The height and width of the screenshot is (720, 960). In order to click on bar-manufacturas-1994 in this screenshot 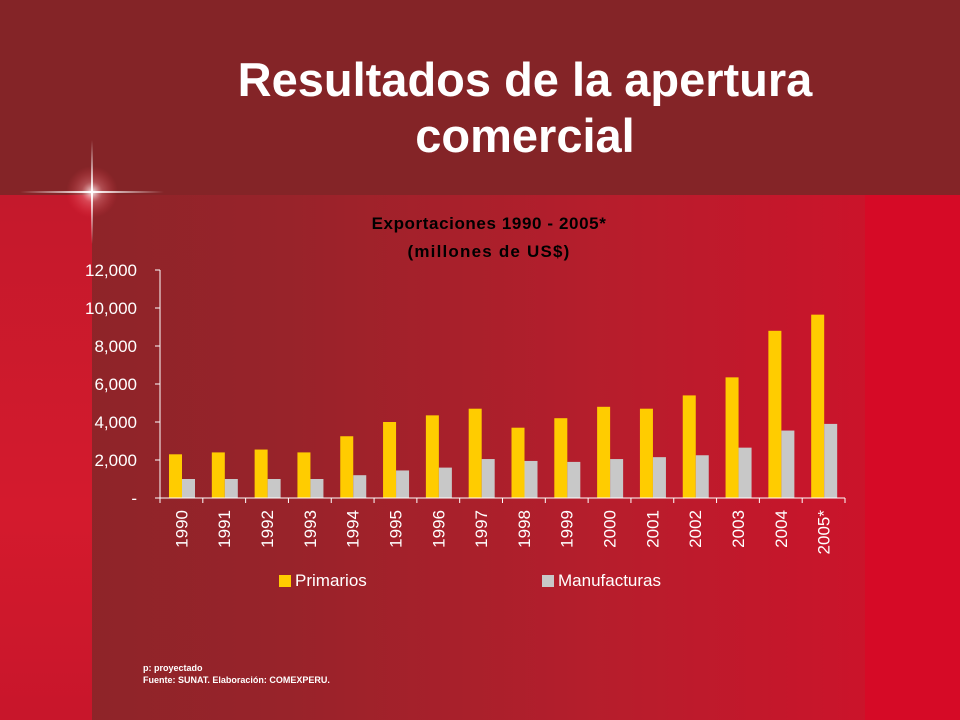, I will do `click(360, 486)`.